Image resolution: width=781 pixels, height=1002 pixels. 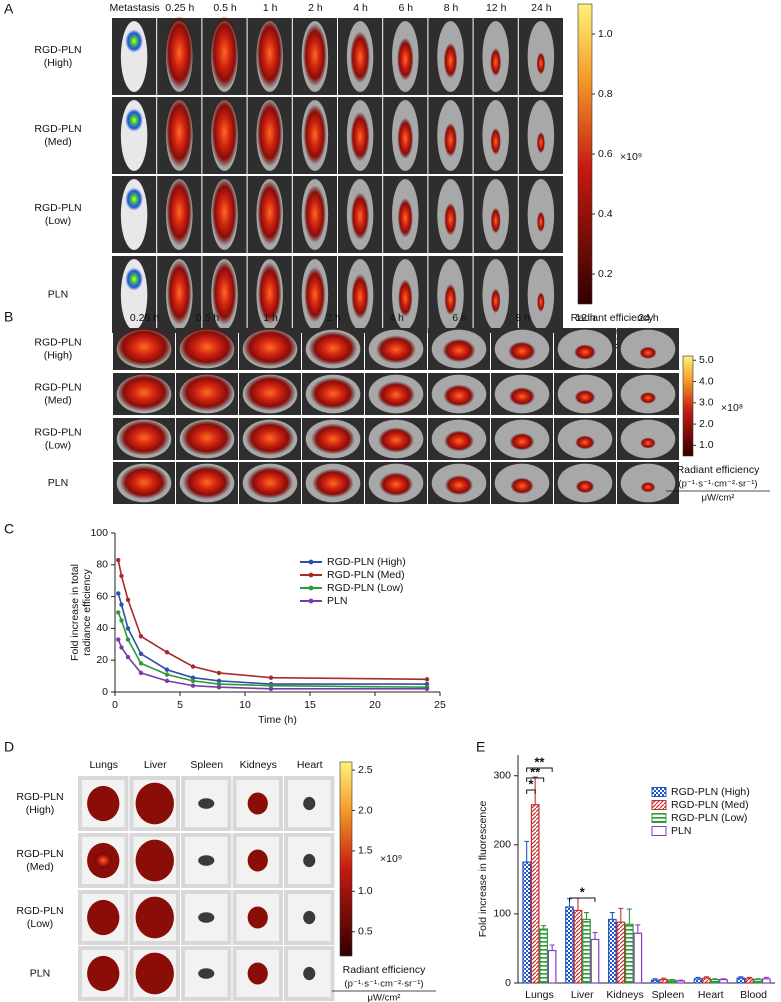 I want to click on colorbar-tick-label: 0.4, so click(x=605, y=214).